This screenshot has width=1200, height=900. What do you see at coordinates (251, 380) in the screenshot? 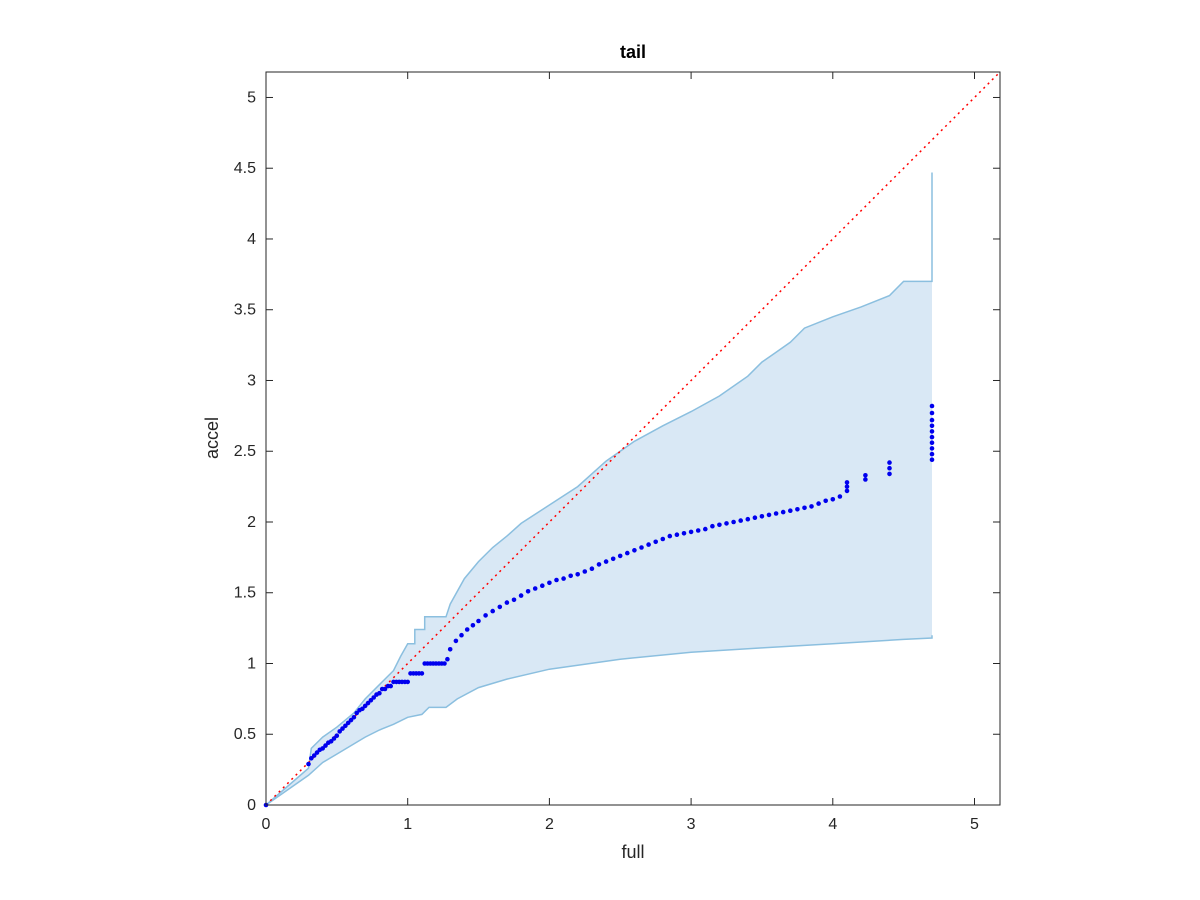
I see `y-tick-label: 3` at bounding box center [251, 380].